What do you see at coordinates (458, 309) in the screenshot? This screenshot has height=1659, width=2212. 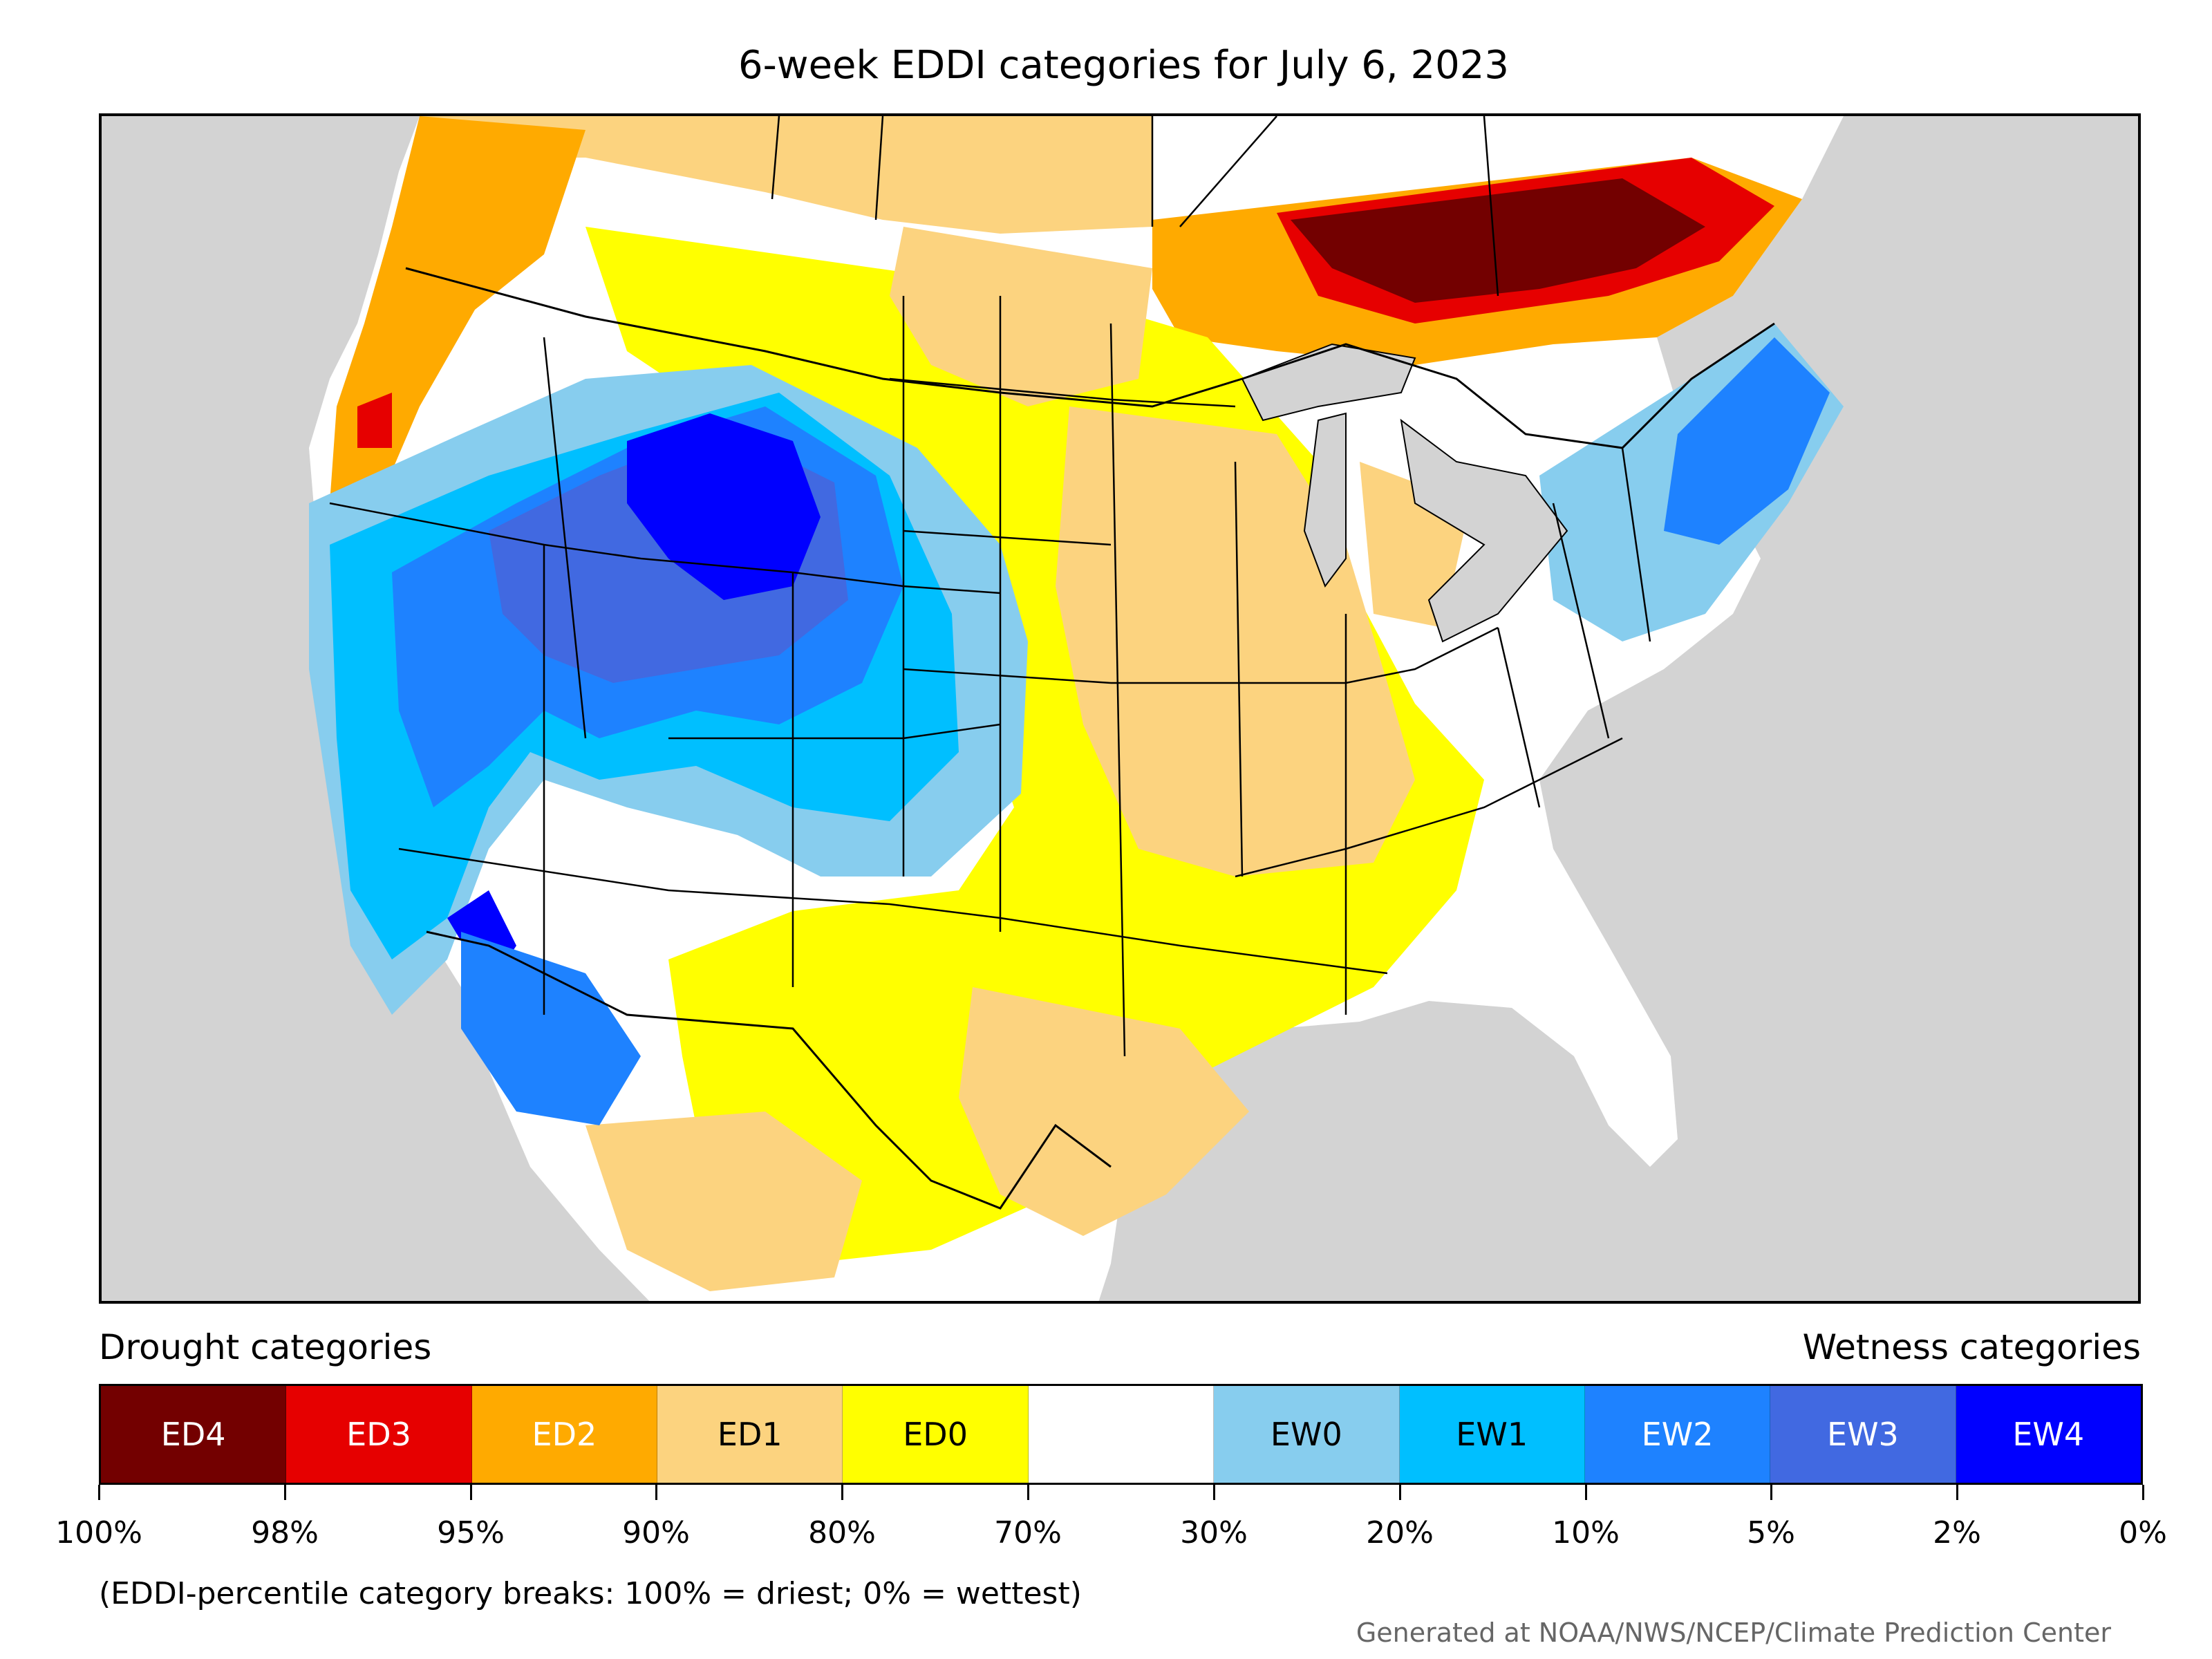 I see `region-pnw-coast` at bounding box center [458, 309].